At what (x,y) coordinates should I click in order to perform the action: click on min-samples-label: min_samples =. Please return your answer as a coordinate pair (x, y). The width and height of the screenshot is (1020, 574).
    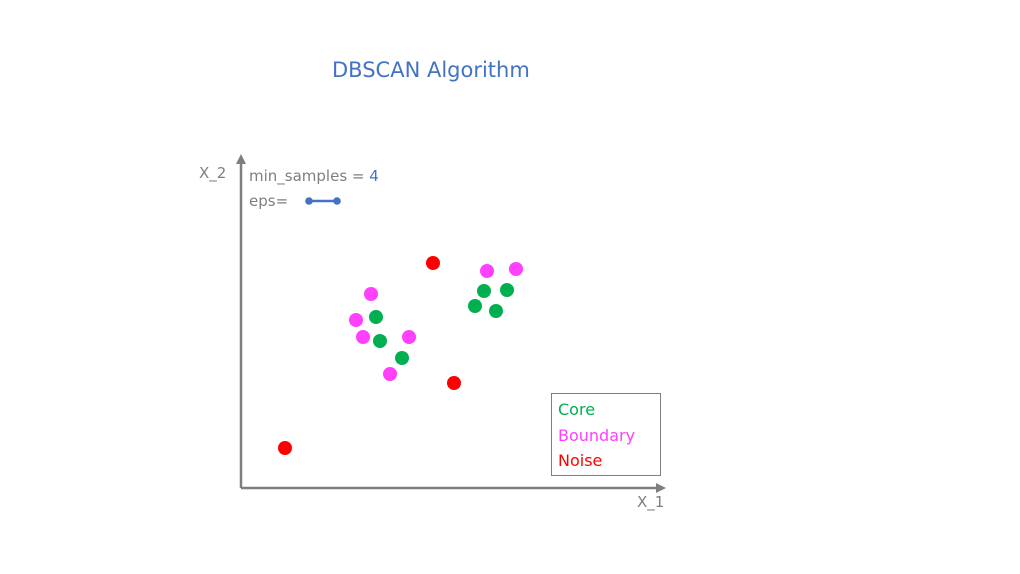
    Looking at the image, I should click on (309, 176).